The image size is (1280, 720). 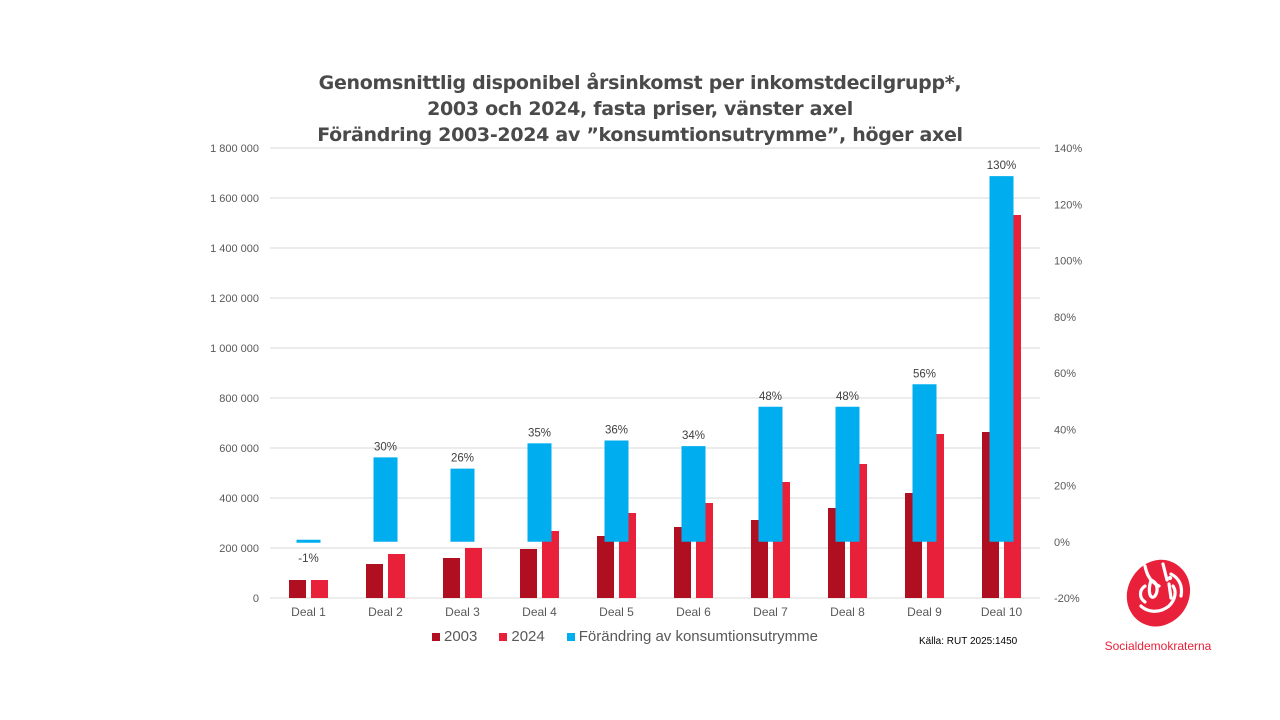 I want to click on data-label-change: 30%, so click(x=385, y=447).